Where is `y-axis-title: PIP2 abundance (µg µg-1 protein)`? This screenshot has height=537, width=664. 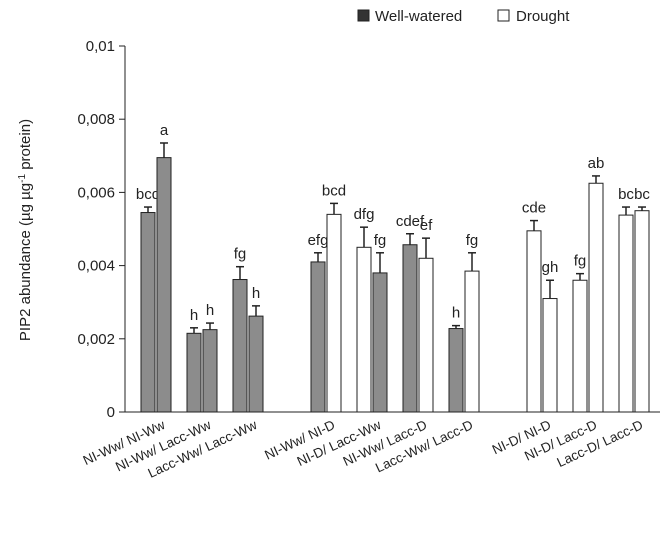
y-axis-title: PIP2 abundance (µg µg-1 protein) is located at coordinates (26, 230).